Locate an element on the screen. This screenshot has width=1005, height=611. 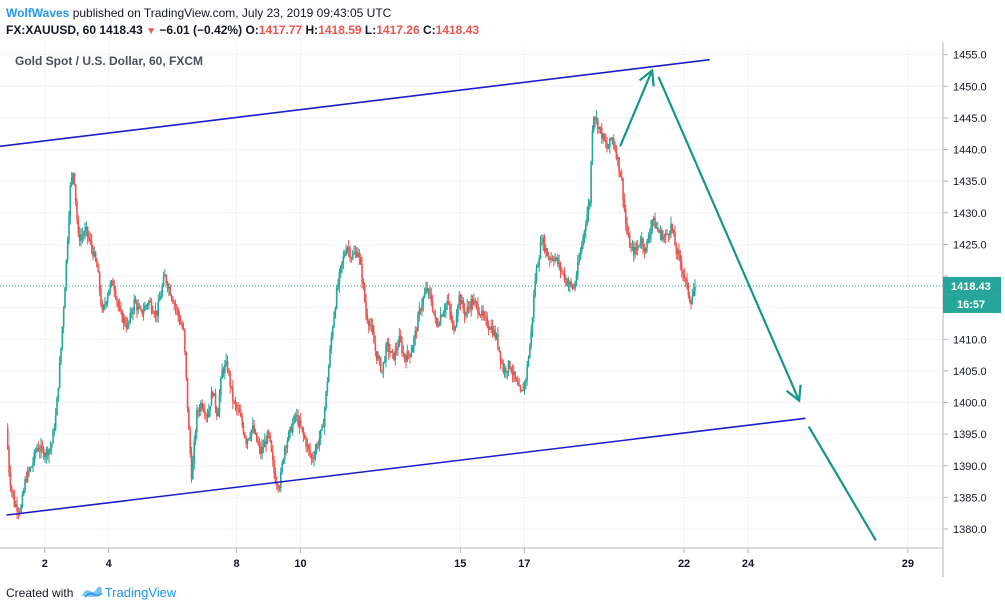
arrow-up is located at coordinates (636, 108).